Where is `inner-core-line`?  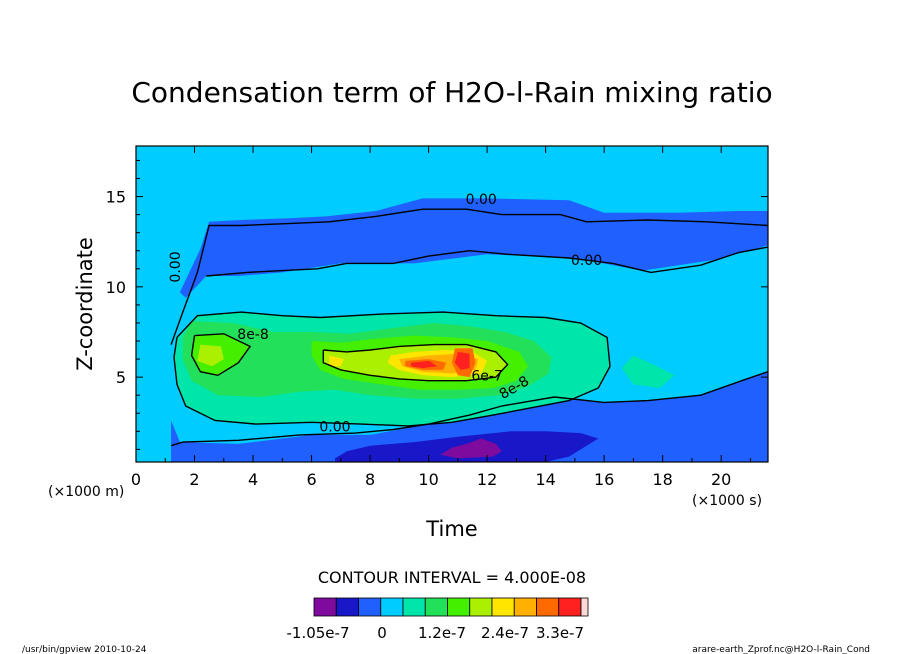
inner-core-line is located at coordinates (415, 362).